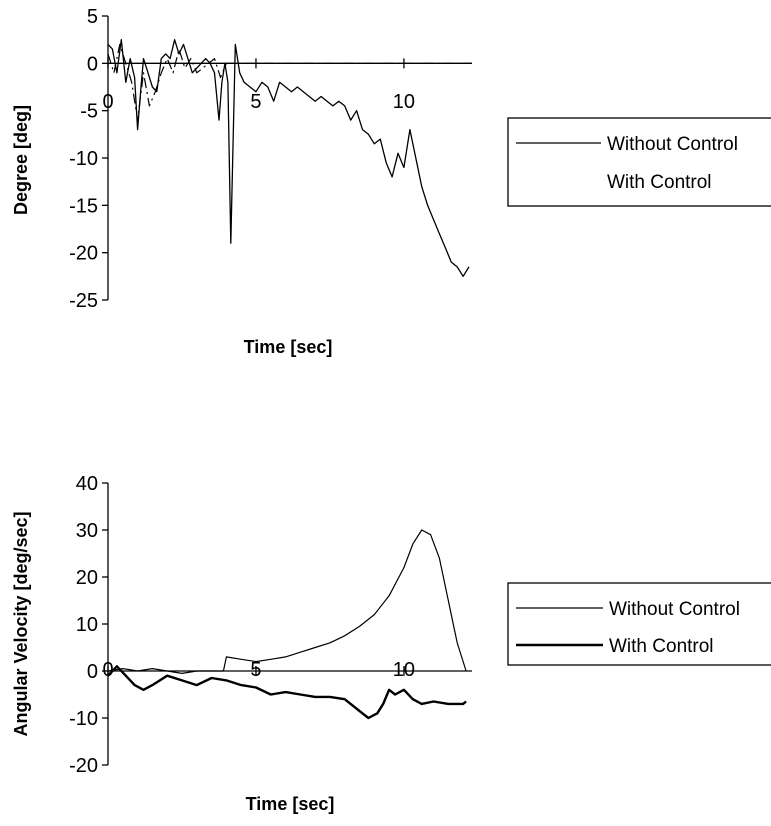  What do you see at coordinates (87, 531) in the screenshot?
I see `y-tick-label: 30` at bounding box center [87, 531].